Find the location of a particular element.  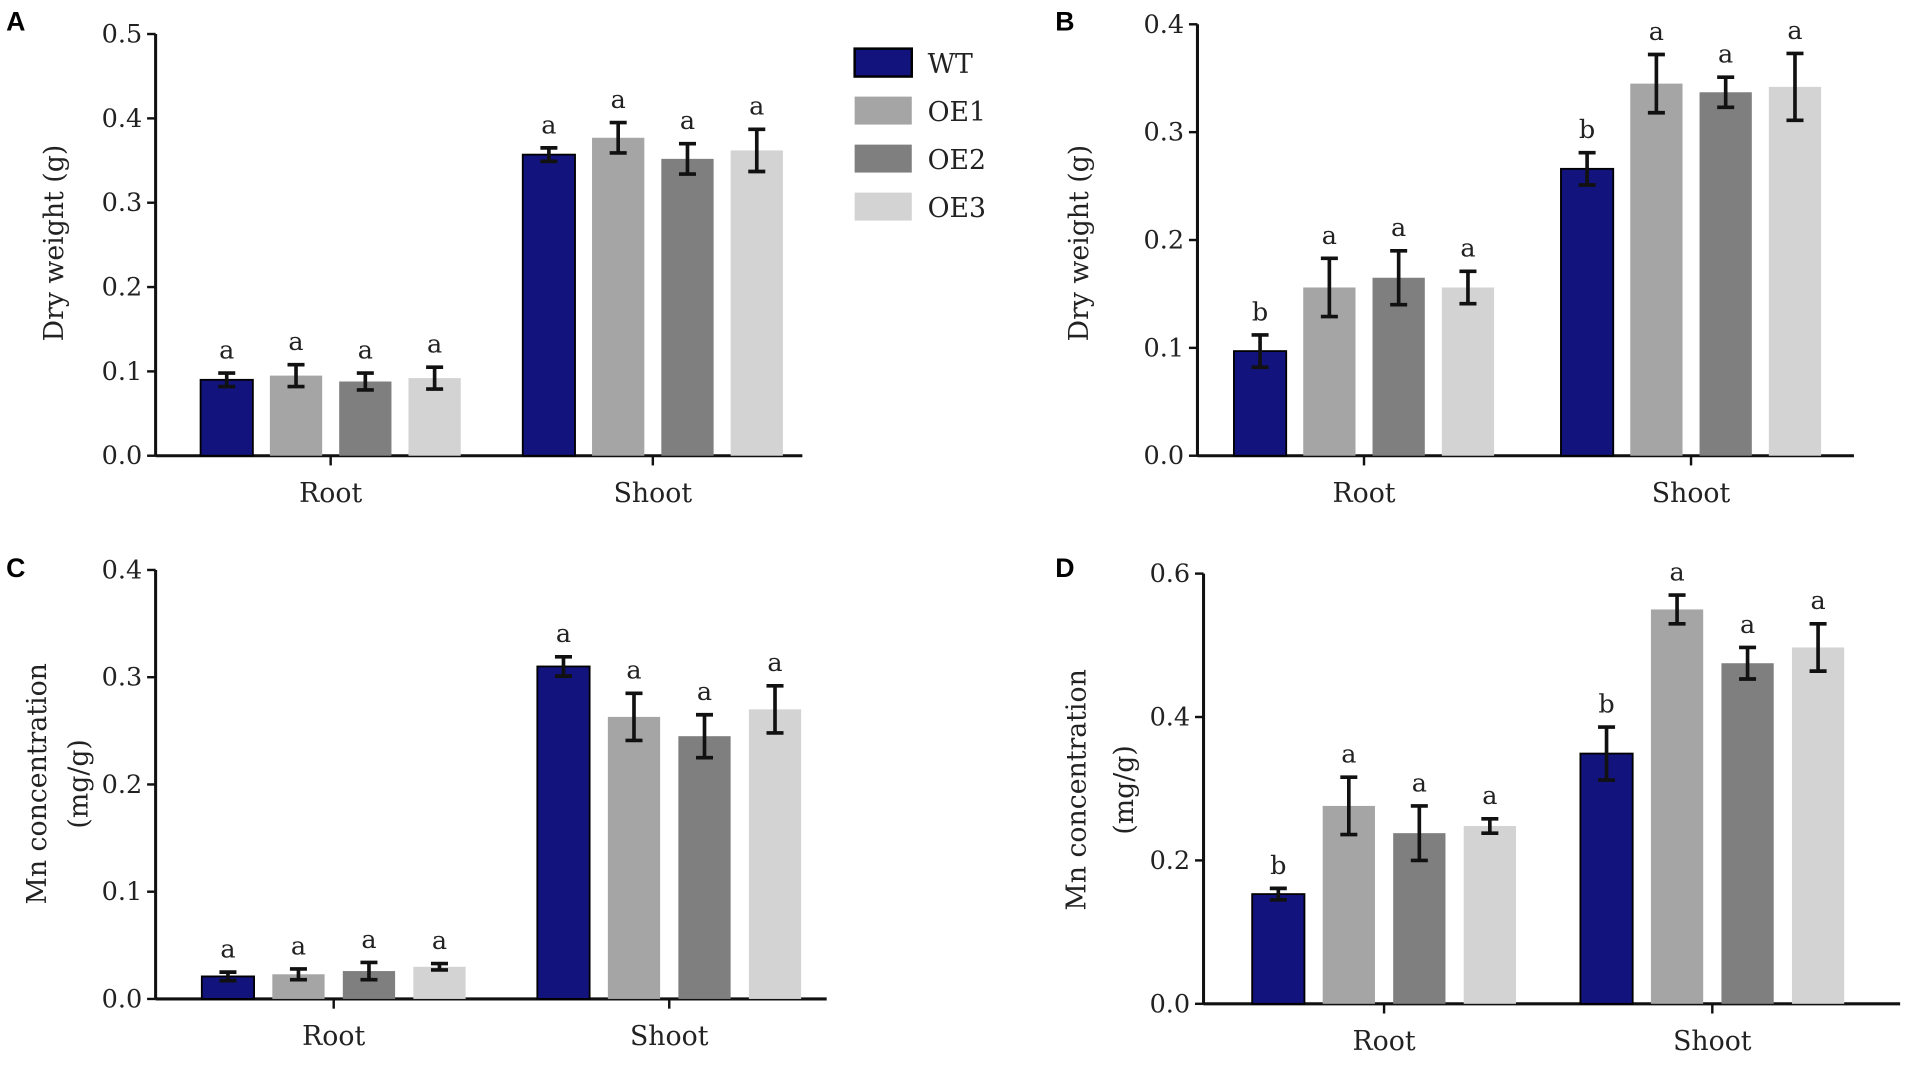

legend-label: OE3 is located at coordinates (957, 208).